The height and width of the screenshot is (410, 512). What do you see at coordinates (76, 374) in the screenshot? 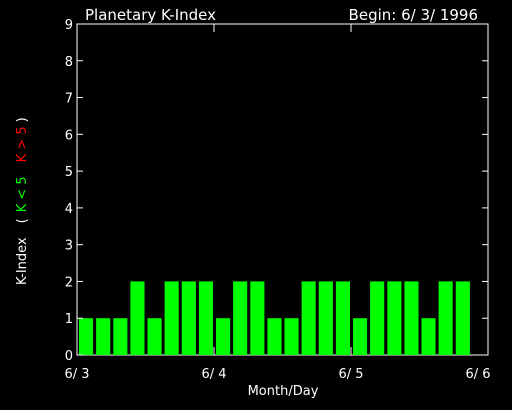
I see `x-tick-label: 6/ 3` at bounding box center [76, 374].